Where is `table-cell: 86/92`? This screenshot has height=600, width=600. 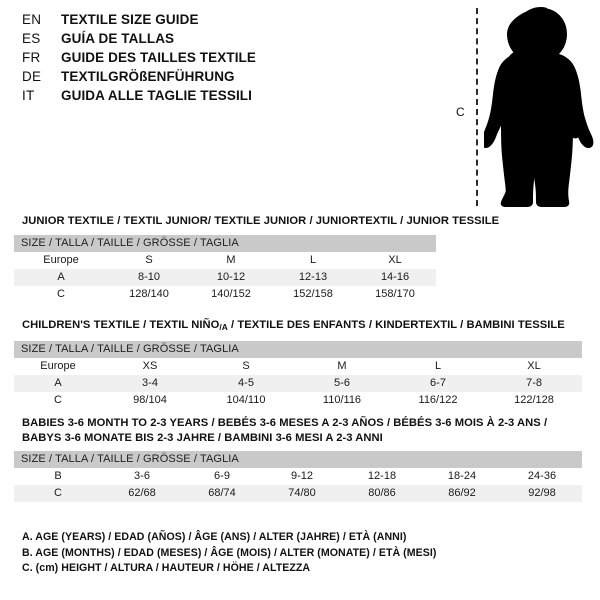
table-cell: 86/92 is located at coordinates (462, 493).